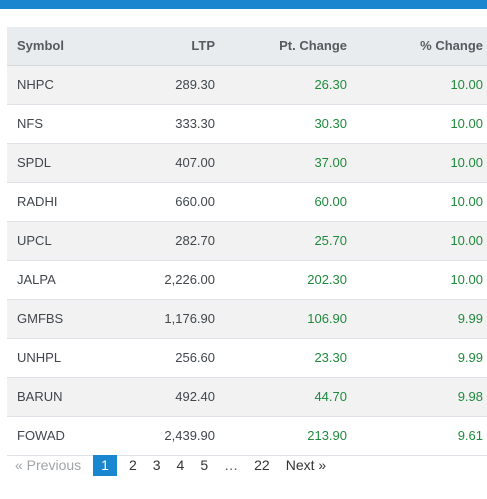  What do you see at coordinates (247, 201) in the screenshot?
I see `table-row: RADHI 660.00 60.00 10.00` at bounding box center [247, 201].